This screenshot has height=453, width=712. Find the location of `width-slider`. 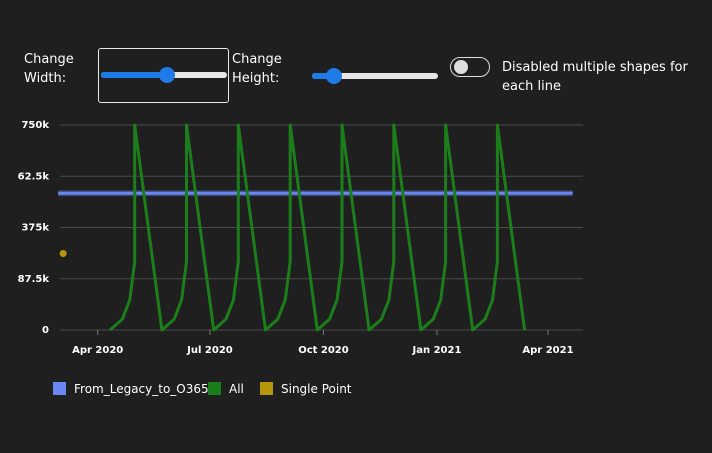

width-slider is located at coordinates (164, 75).